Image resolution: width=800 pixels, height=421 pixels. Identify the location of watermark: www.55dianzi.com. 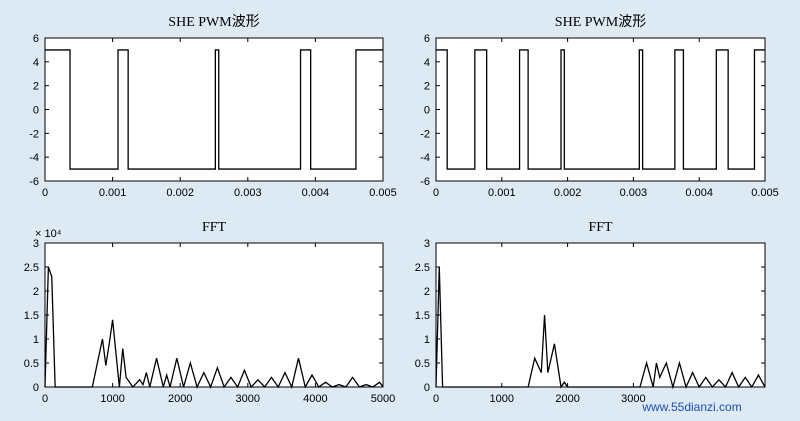
(691, 407).